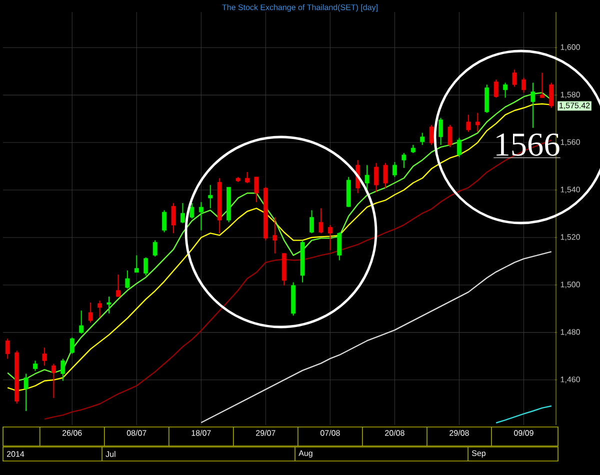  Describe the element at coordinates (570, 190) in the screenshot. I see `y-tick-label: 1,540` at that location.